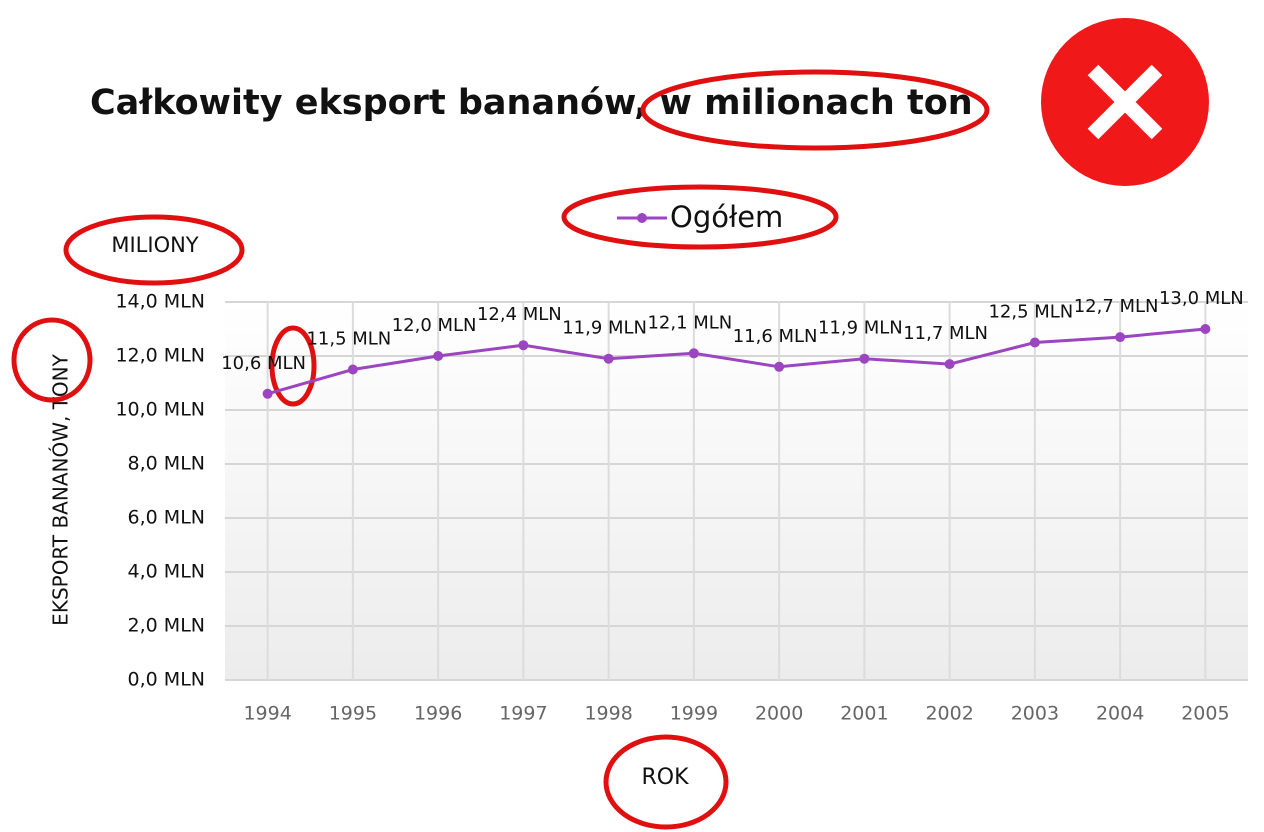  What do you see at coordinates (166, 572) in the screenshot?
I see `y-tick-label: 4,0 MLN` at bounding box center [166, 572].